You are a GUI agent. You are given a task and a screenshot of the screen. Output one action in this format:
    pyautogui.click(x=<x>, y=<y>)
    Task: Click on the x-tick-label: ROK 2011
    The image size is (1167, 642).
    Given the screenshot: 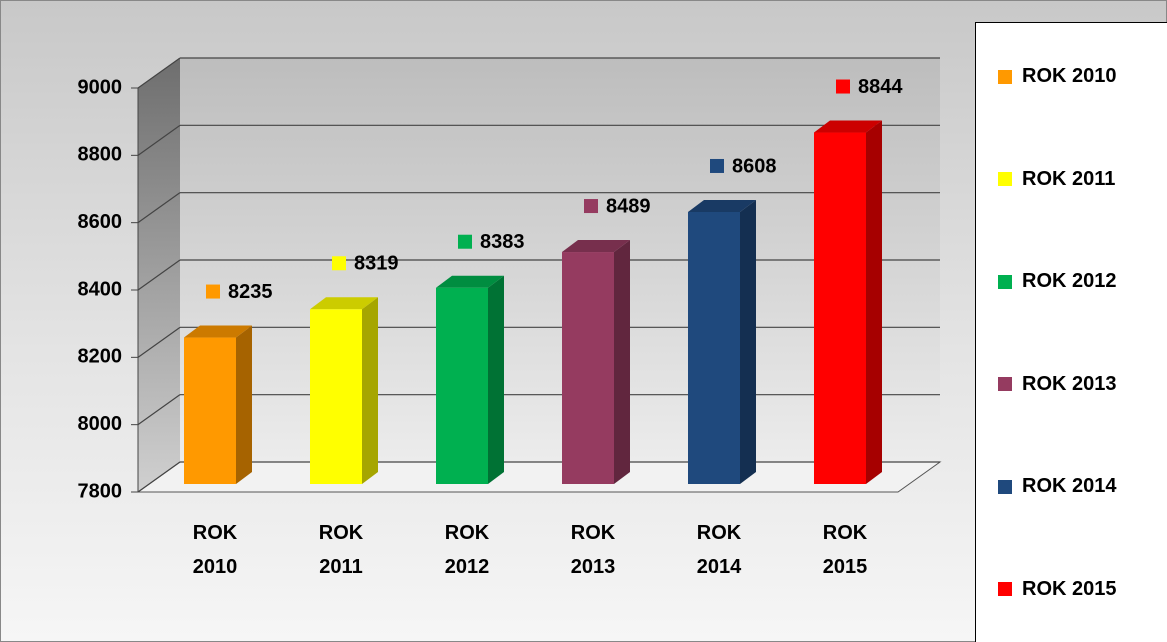 What is the action you would take?
    pyautogui.click(x=341, y=550)
    